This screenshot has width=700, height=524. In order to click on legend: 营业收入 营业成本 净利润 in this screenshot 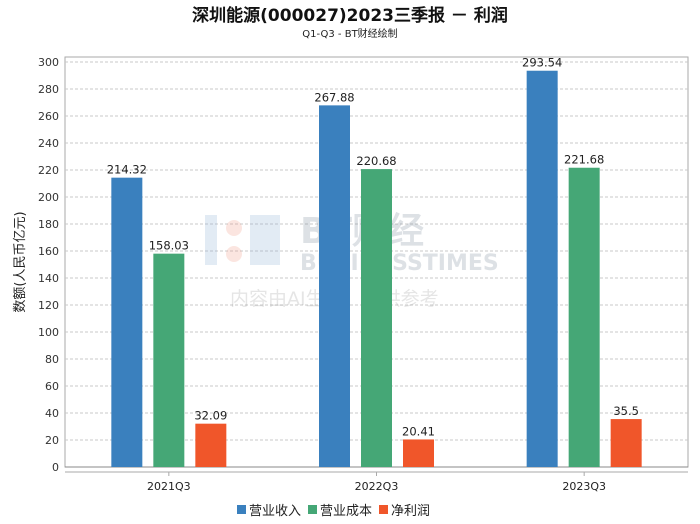, I will do `click(333, 511)`.